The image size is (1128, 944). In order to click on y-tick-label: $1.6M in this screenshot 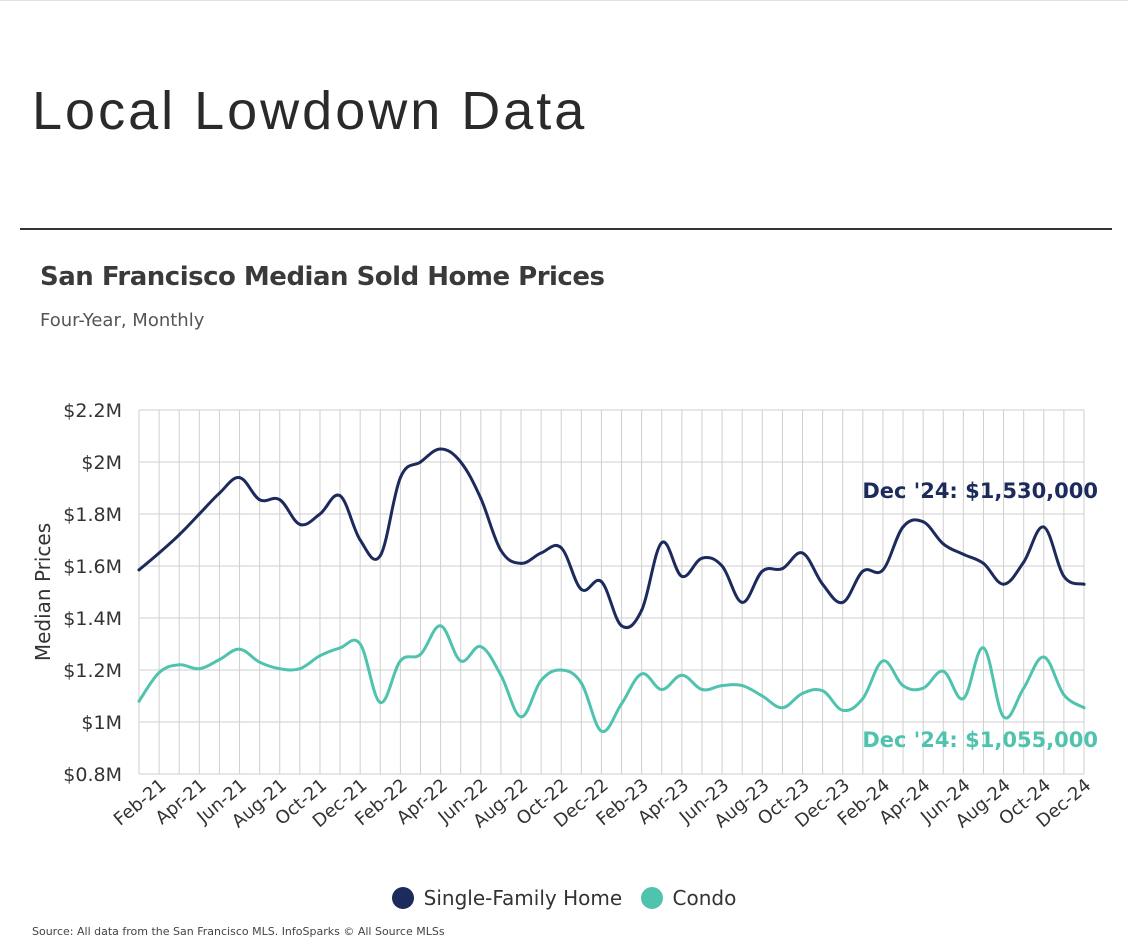, I will do `click(92, 567)`.